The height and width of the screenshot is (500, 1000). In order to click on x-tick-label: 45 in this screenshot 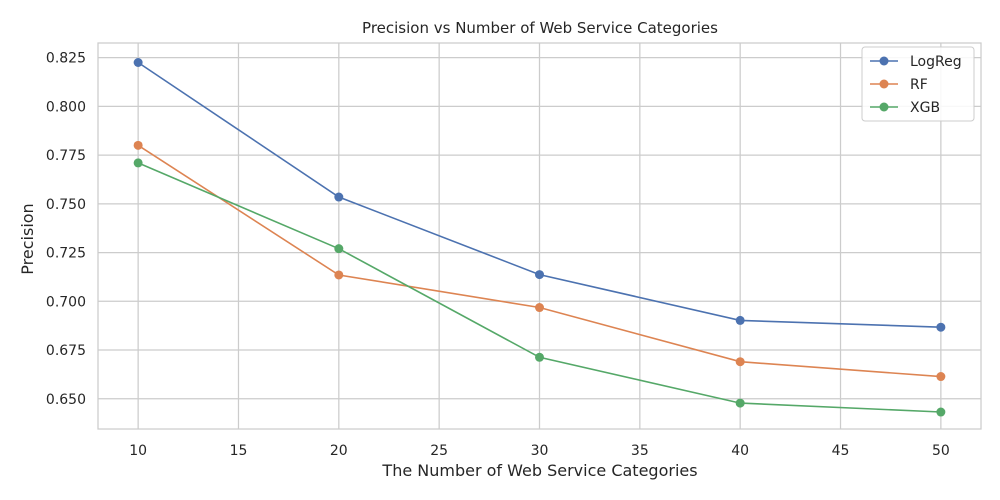, I will do `click(841, 451)`.